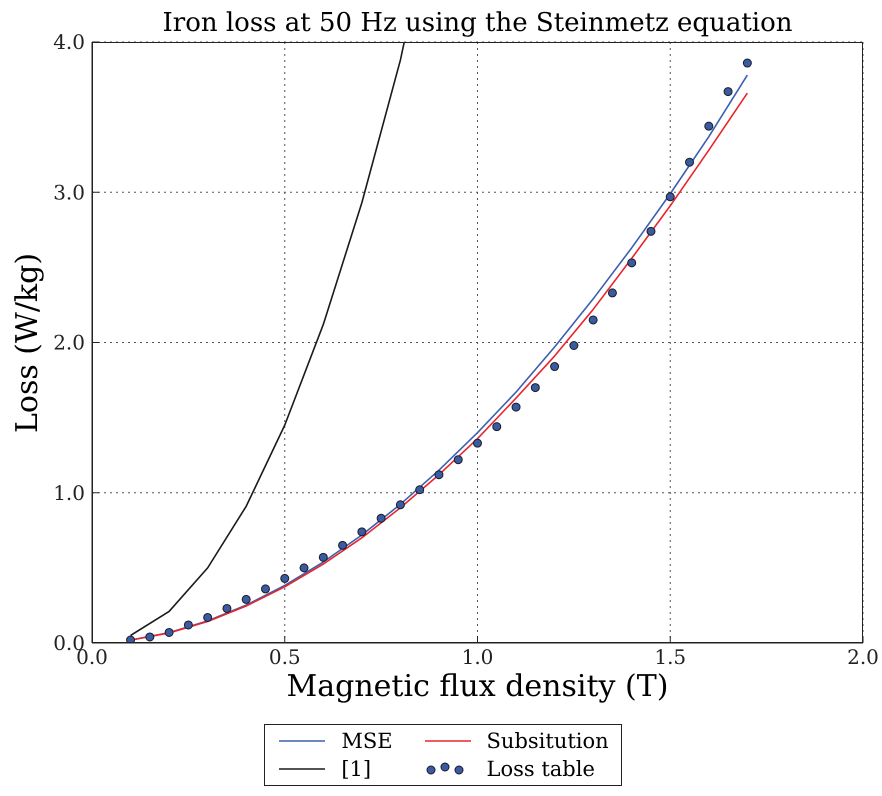  What do you see at coordinates (478, 686) in the screenshot?
I see `x-axis-title: Magnetic flux density (T)` at bounding box center [478, 686].